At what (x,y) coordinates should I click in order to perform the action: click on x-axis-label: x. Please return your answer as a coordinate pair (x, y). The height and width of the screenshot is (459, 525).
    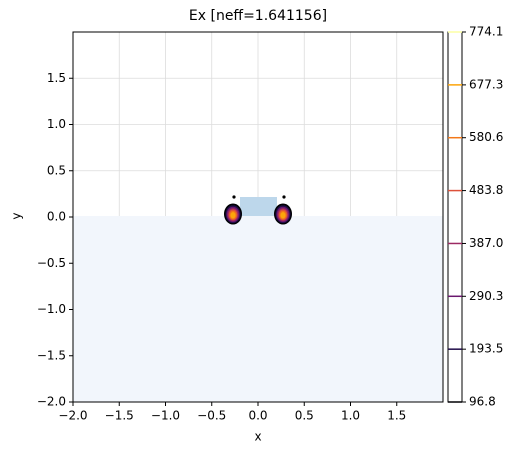
    Looking at the image, I should click on (257, 437).